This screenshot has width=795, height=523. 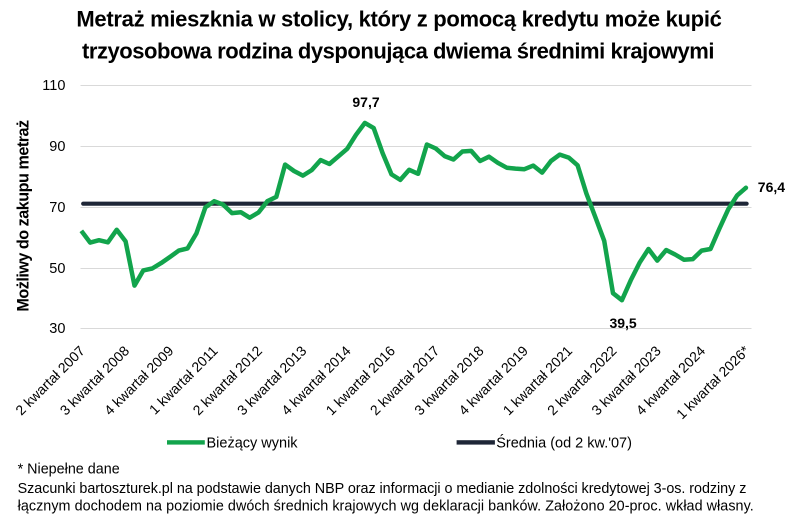 What do you see at coordinates (57, 269) in the screenshot?
I see `svg-text: 50` at bounding box center [57, 269].